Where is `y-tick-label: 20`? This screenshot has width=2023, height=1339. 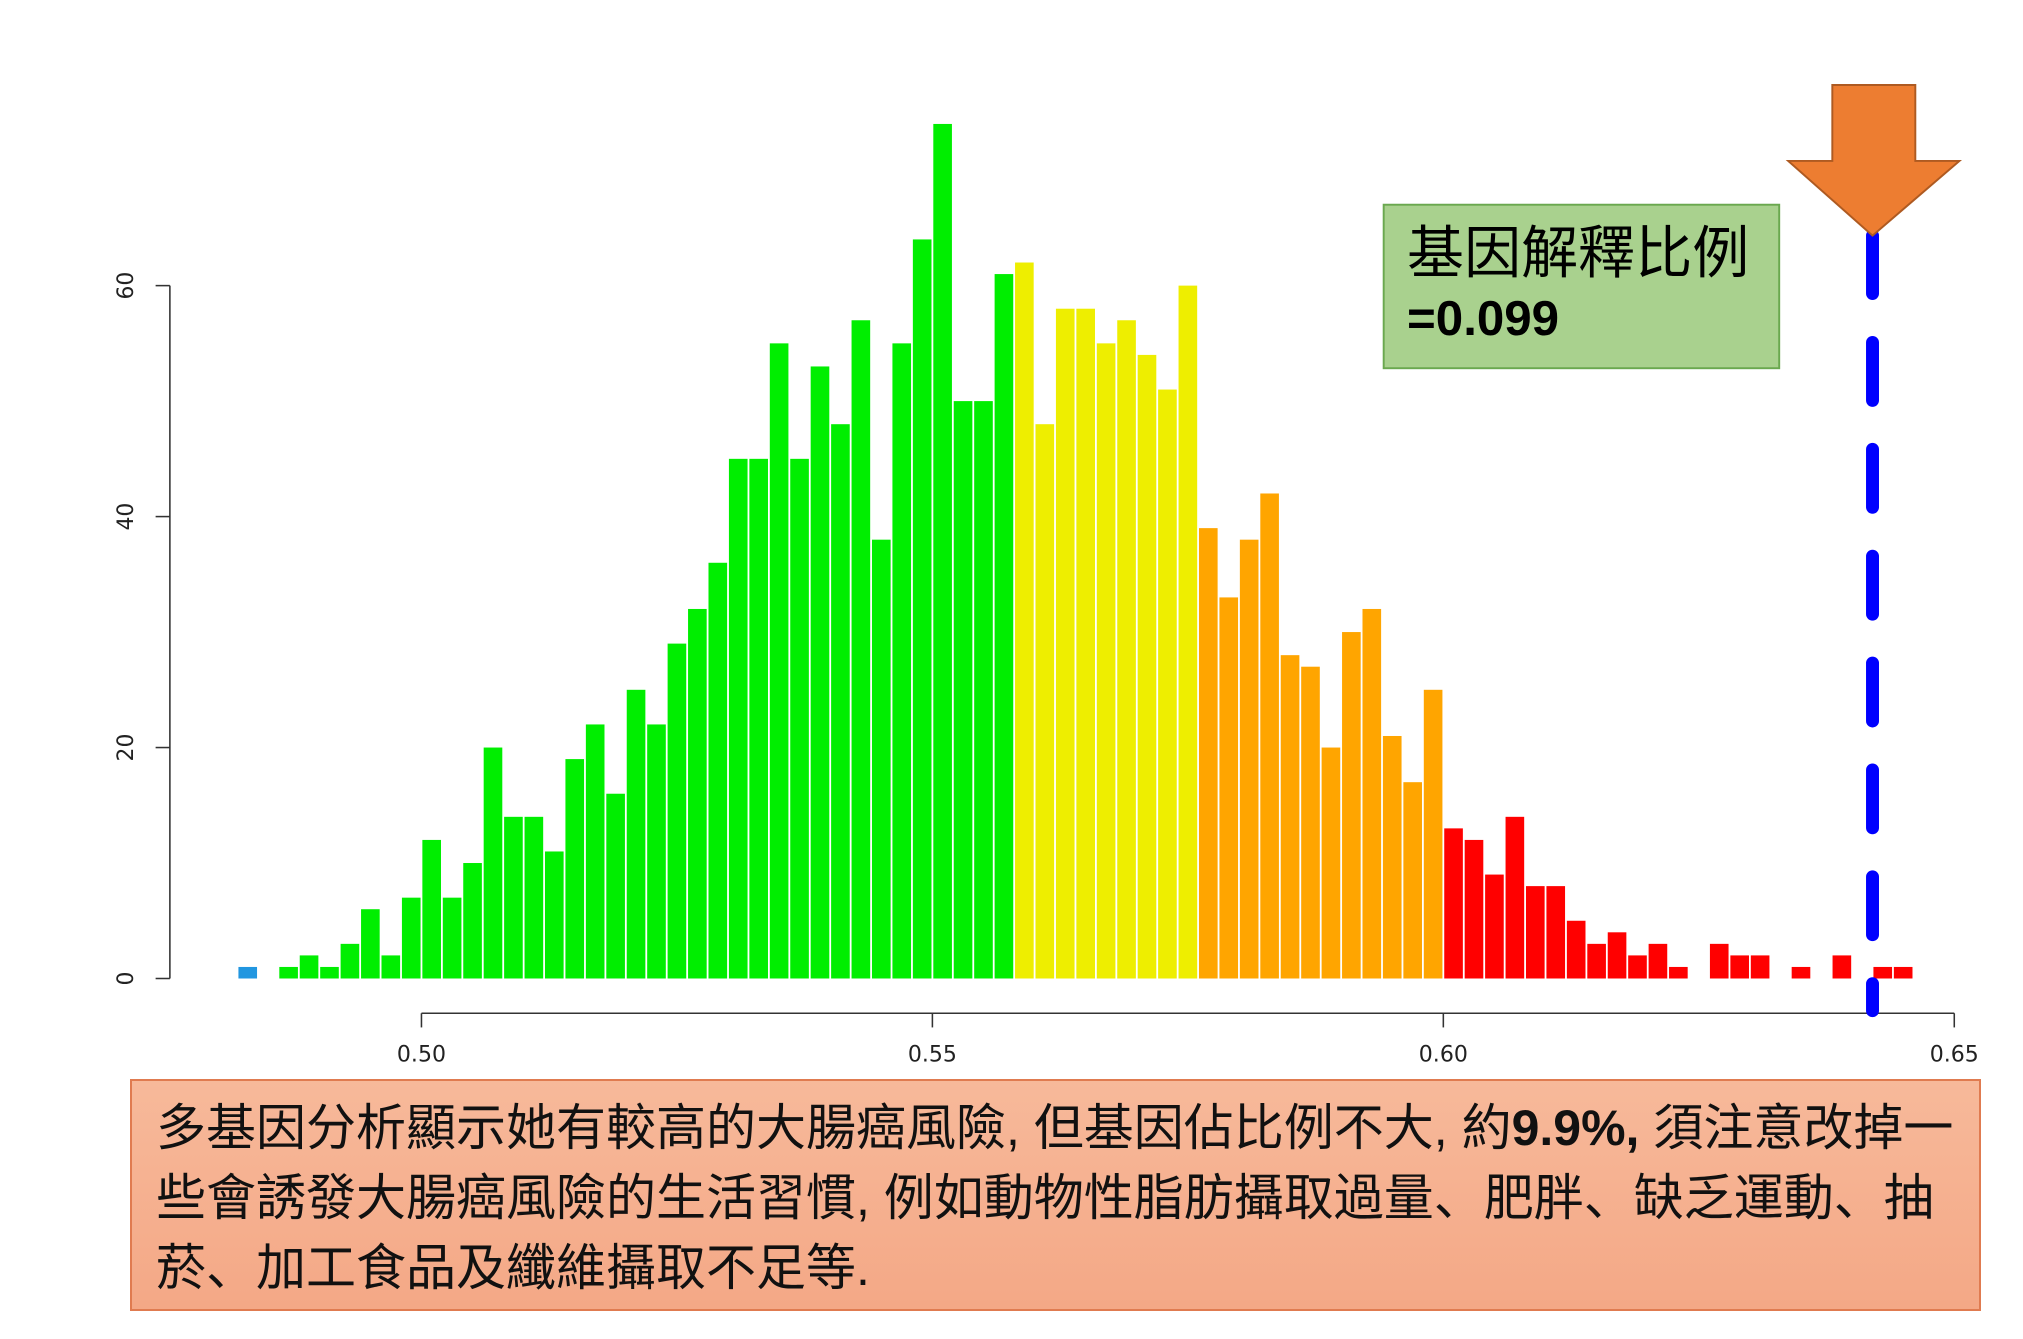
y-tick-label: 20 is located at coordinates (126, 748).